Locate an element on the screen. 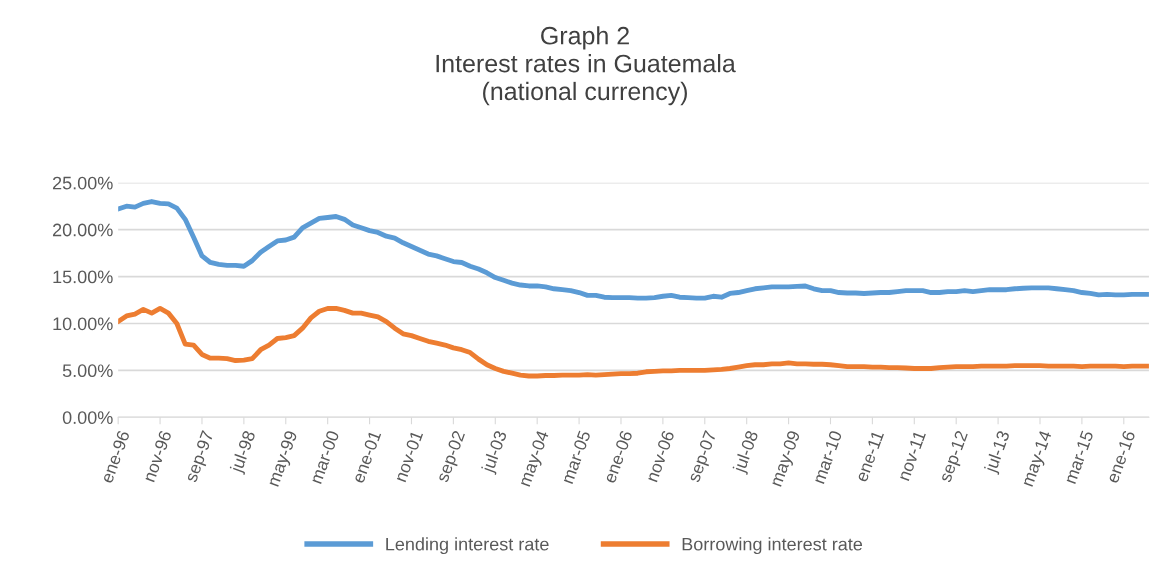 This screenshot has height=582, width=1170. x-tick-label: sep-07 is located at coordinates (703, 457).